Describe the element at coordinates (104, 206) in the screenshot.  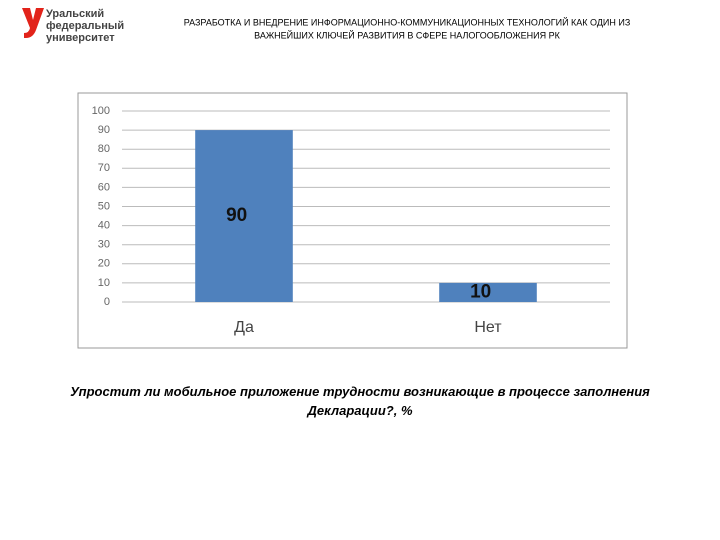
I see `y-tick-label: 50` at that location.